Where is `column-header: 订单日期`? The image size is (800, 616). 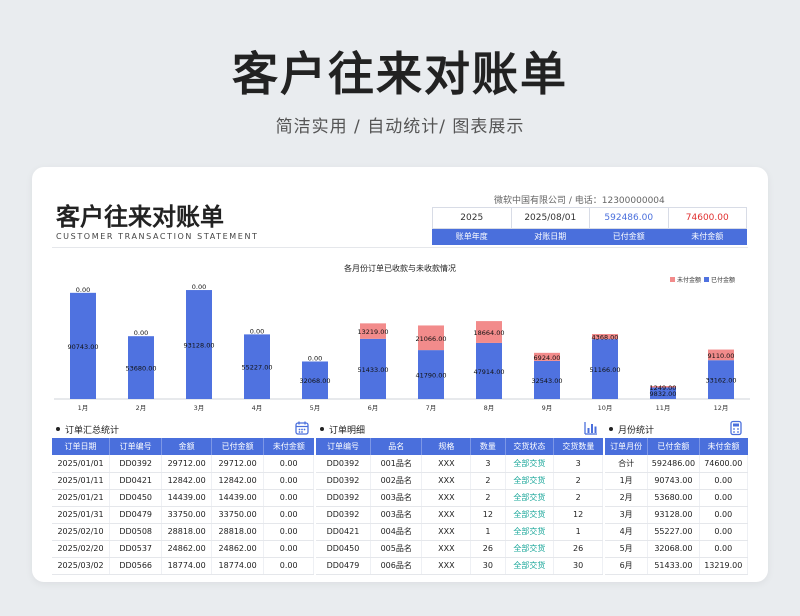 column-header: 订单日期 is located at coordinates (81, 446).